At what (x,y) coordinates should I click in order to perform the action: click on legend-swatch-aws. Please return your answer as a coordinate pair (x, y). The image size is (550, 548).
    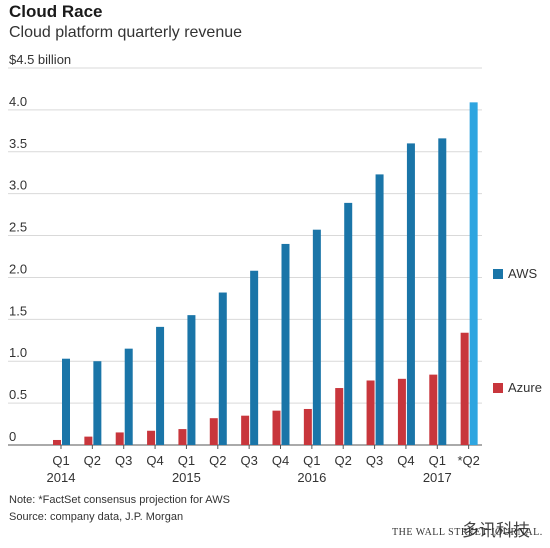
    Looking at the image, I should click on (498, 273).